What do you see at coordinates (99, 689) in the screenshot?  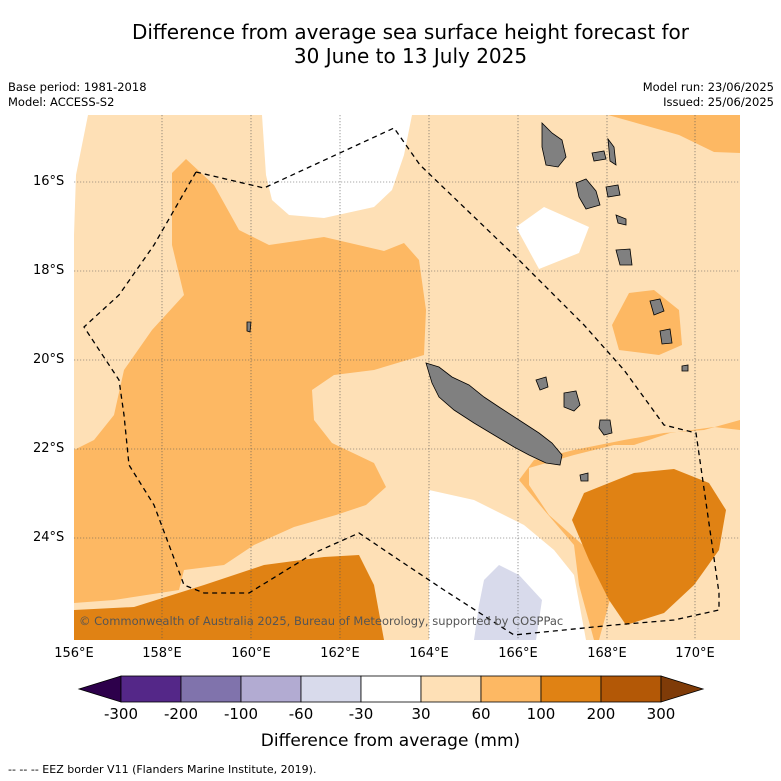 I see `colorbar-extend-low` at bounding box center [99, 689].